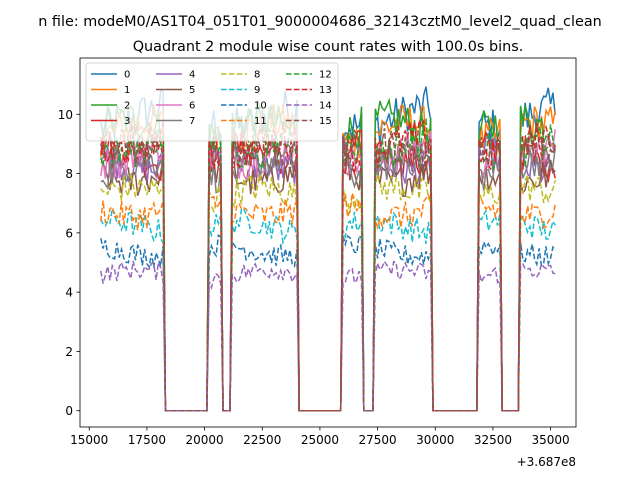 Image resolution: width=640 pixels, height=484 pixels. Describe the element at coordinates (257, 75) in the screenshot. I see `legend-label-8: 8` at that location.